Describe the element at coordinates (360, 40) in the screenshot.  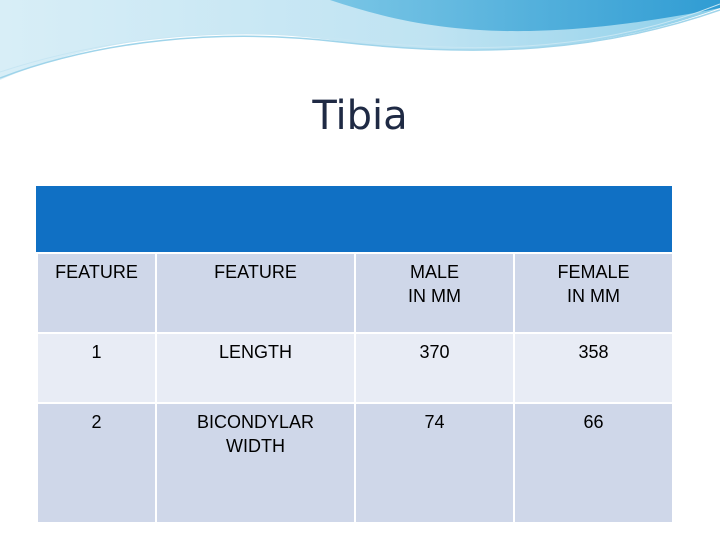
I see `header-wave-decoration` at that location.